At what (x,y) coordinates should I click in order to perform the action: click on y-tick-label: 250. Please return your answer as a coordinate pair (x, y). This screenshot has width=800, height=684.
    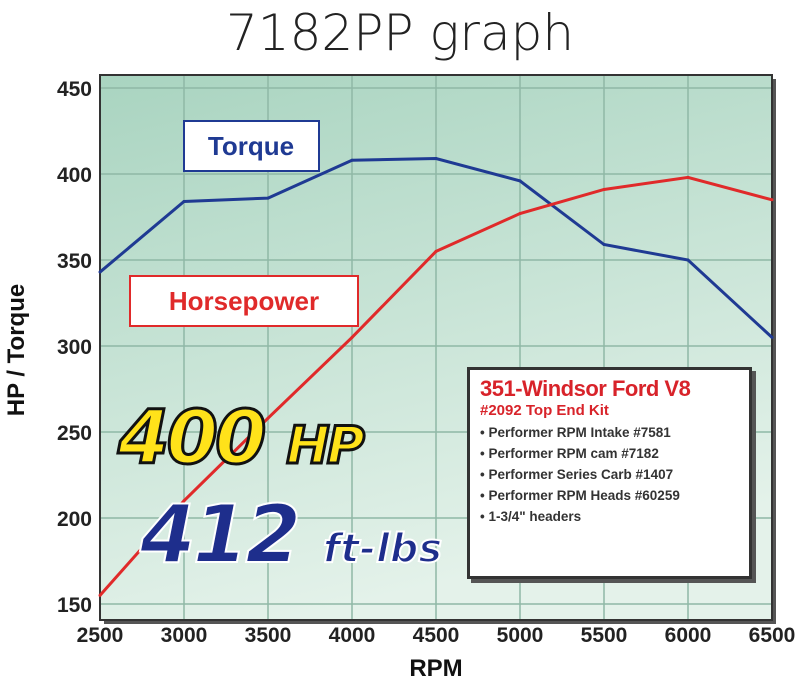
    Looking at the image, I should click on (74, 433).